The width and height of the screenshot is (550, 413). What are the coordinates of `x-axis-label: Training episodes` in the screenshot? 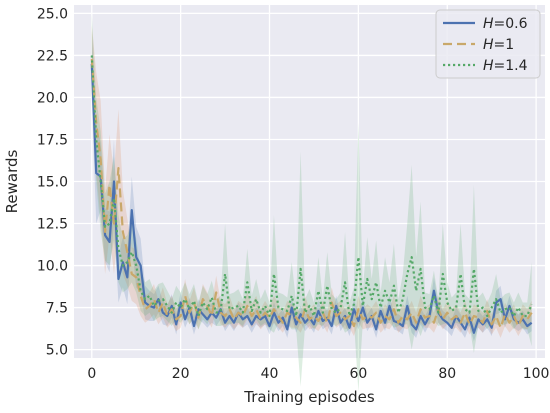 It's located at (309, 397).